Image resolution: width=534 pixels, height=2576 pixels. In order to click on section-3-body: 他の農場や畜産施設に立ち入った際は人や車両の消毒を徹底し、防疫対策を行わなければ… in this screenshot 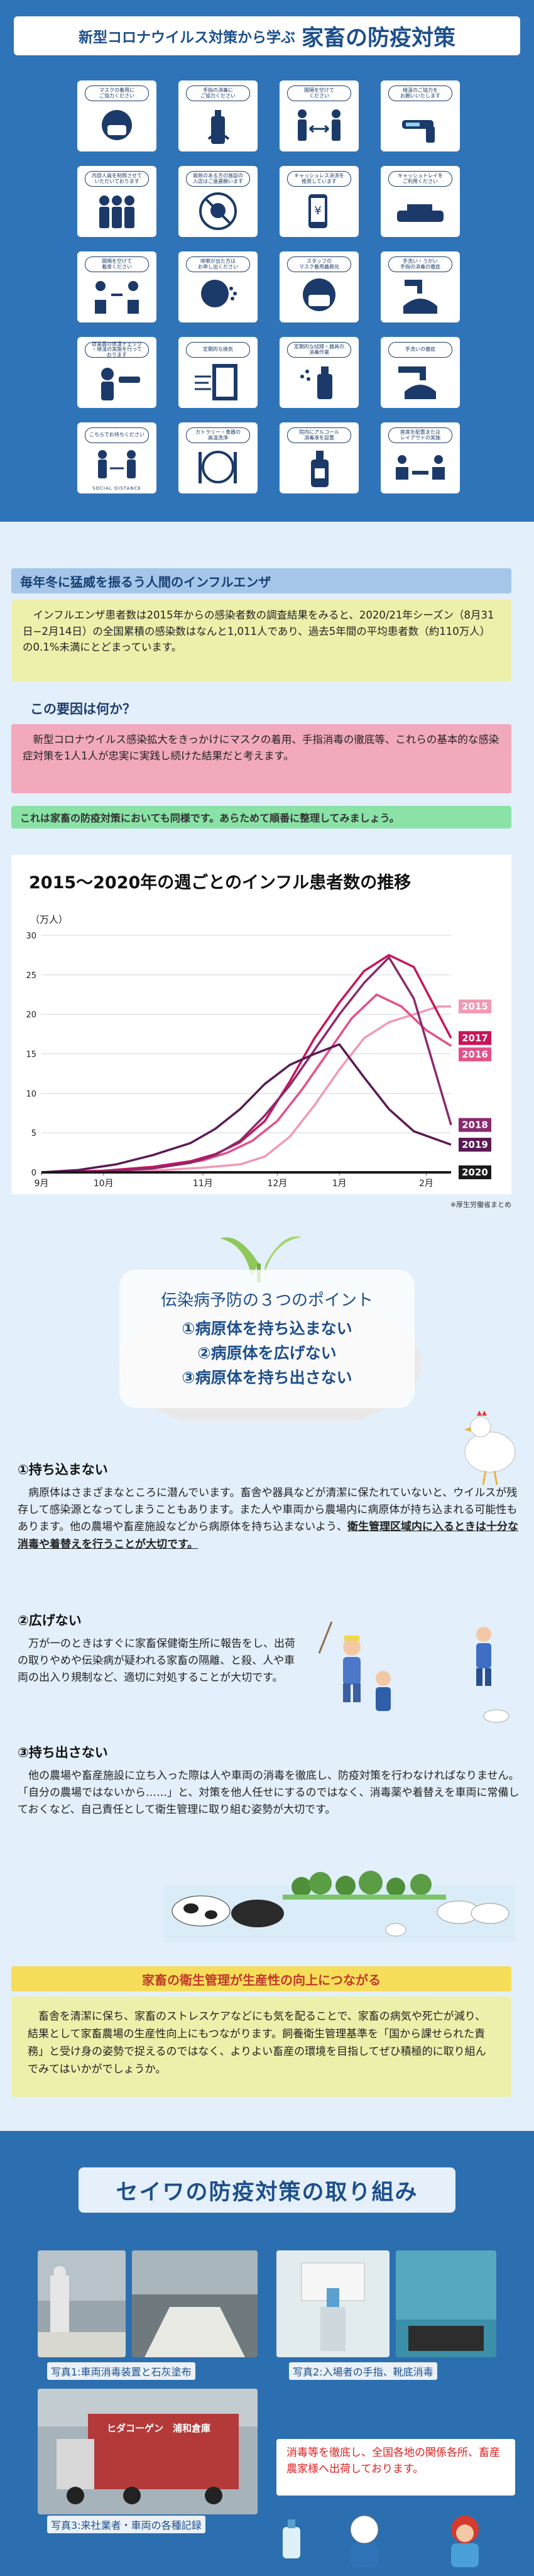, I will do `click(269, 1794)`.